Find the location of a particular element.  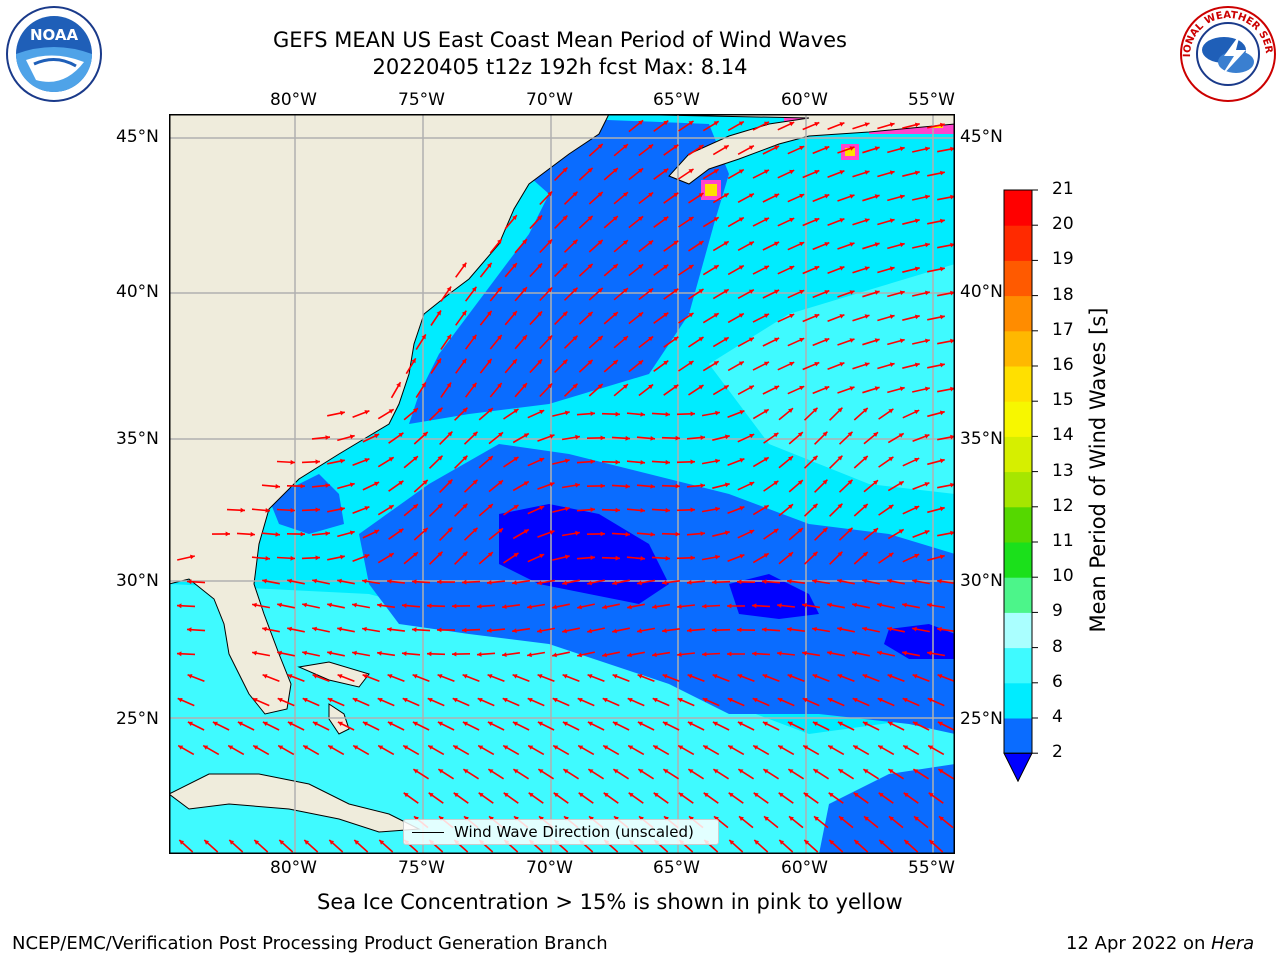

lat-label-right: 40°N is located at coordinates (981, 292).